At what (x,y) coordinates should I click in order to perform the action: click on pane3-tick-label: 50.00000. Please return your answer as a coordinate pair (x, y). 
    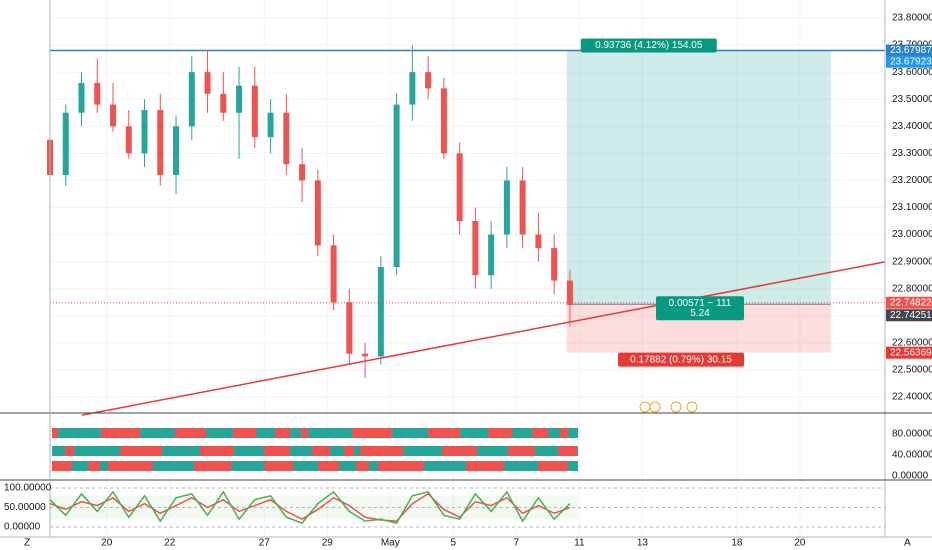
    Looking at the image, I should click on (25, 507).